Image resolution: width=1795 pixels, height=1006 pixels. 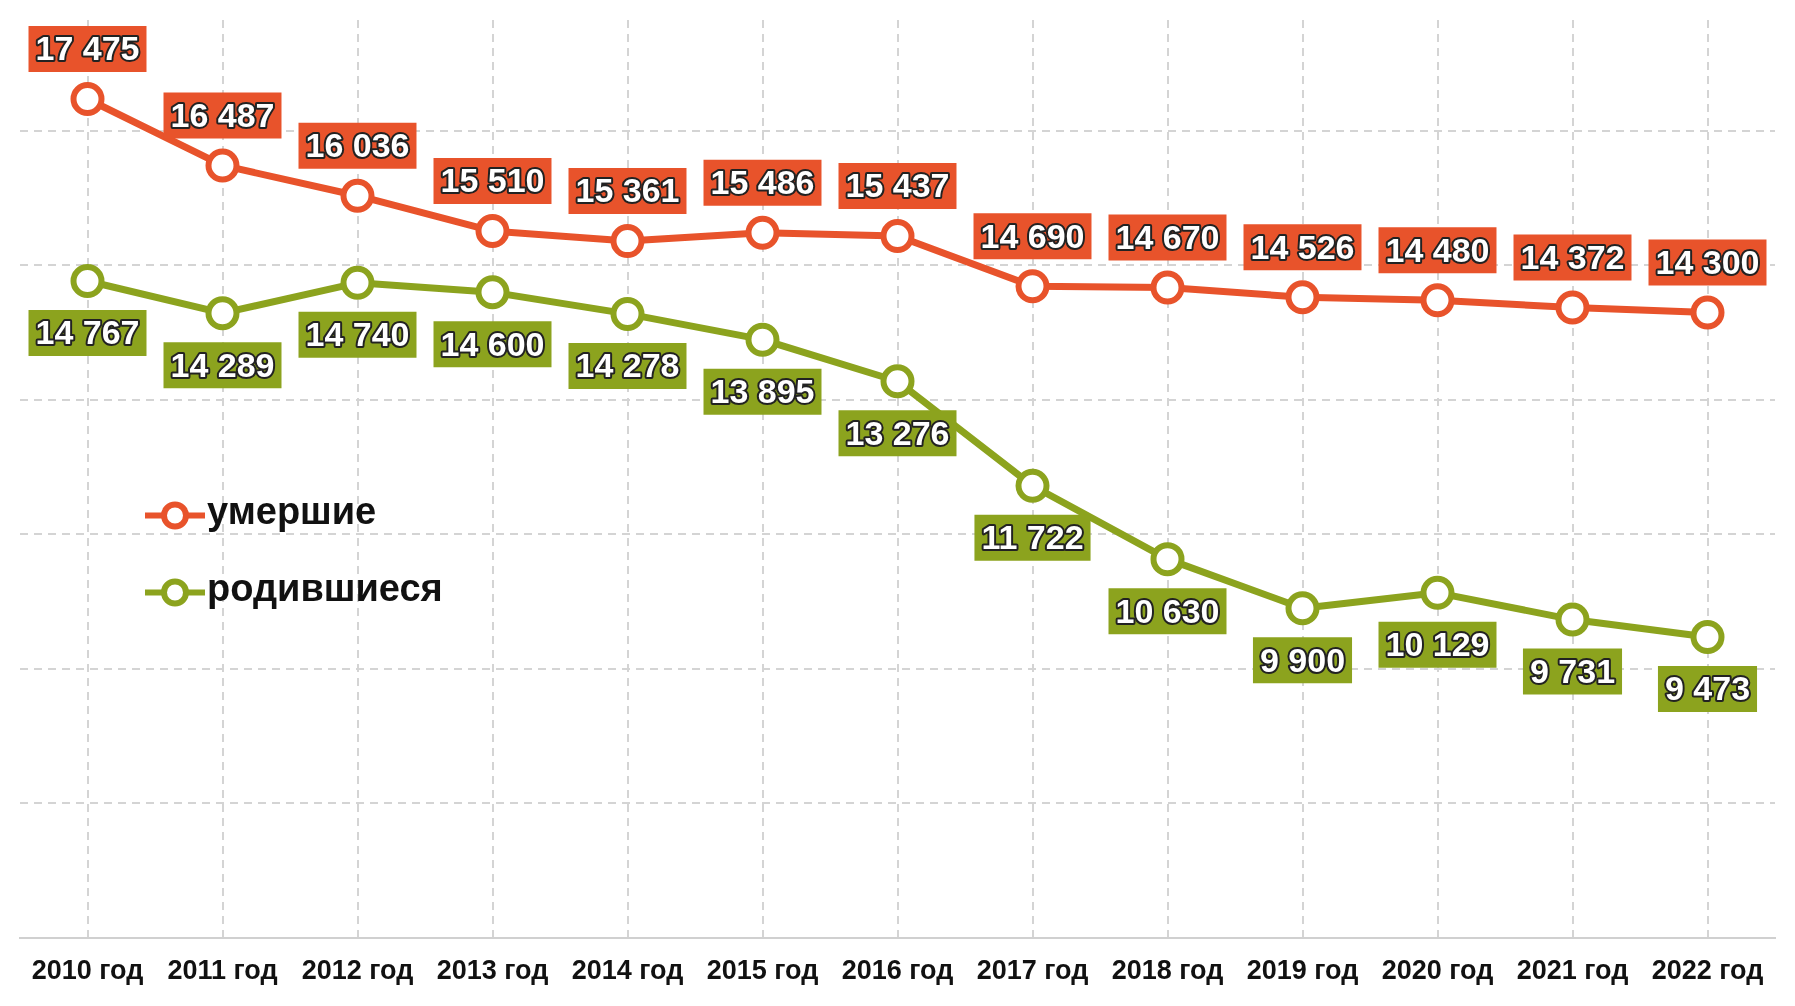 I want to click on x-tick-label: 2019 год, so click(x=1302, y=970).